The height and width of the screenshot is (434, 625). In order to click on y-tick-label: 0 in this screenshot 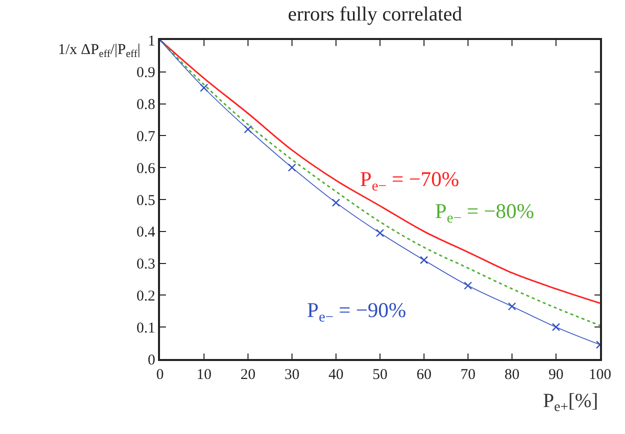, I will do `click(152, 360)`.